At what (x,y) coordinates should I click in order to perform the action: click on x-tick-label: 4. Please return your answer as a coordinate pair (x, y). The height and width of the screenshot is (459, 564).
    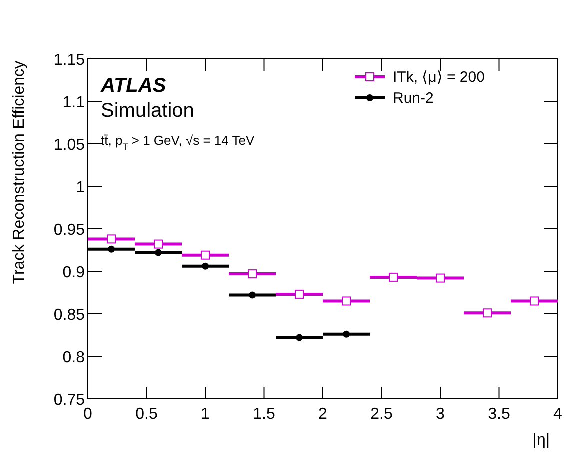
    Looking at the image, I should click on (558, 414).